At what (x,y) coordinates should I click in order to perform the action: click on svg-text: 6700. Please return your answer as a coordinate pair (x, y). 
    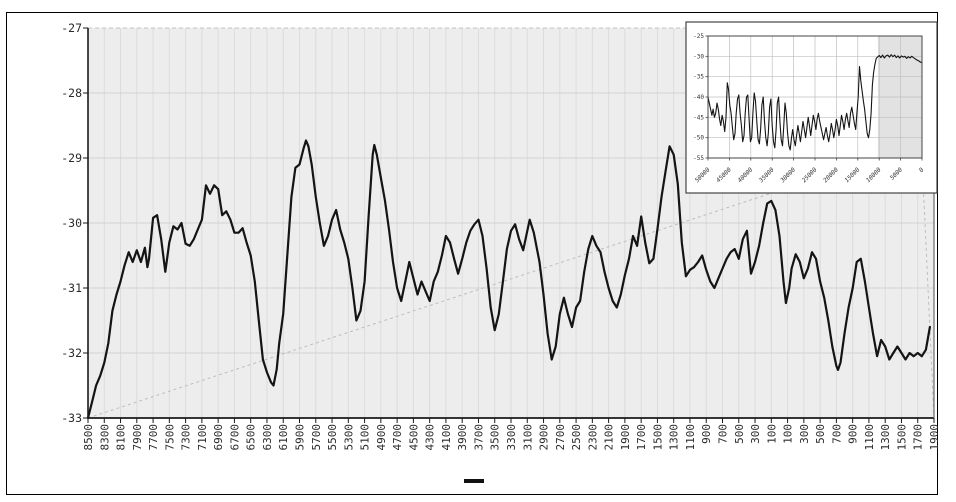
    Looking at the image, I should click on (234, 437).